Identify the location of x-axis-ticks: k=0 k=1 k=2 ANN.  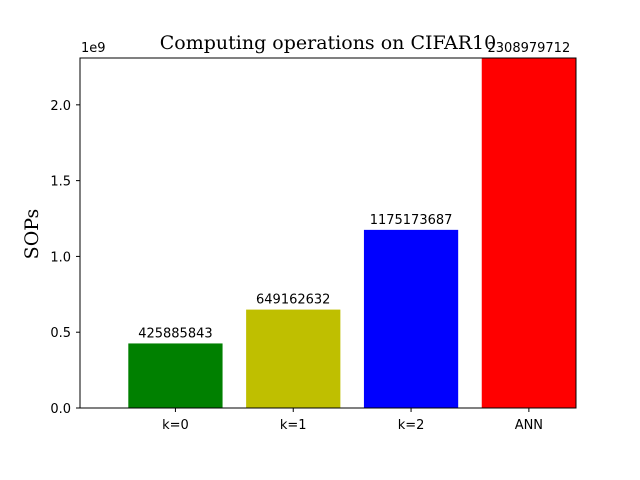
(352, 420).